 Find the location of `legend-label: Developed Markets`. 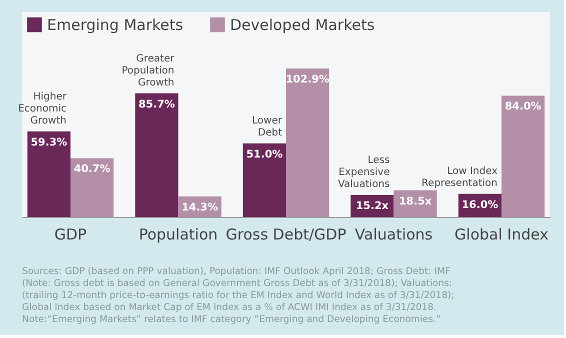

legend-label: Developed Markets is located at coordinates (302, 25).